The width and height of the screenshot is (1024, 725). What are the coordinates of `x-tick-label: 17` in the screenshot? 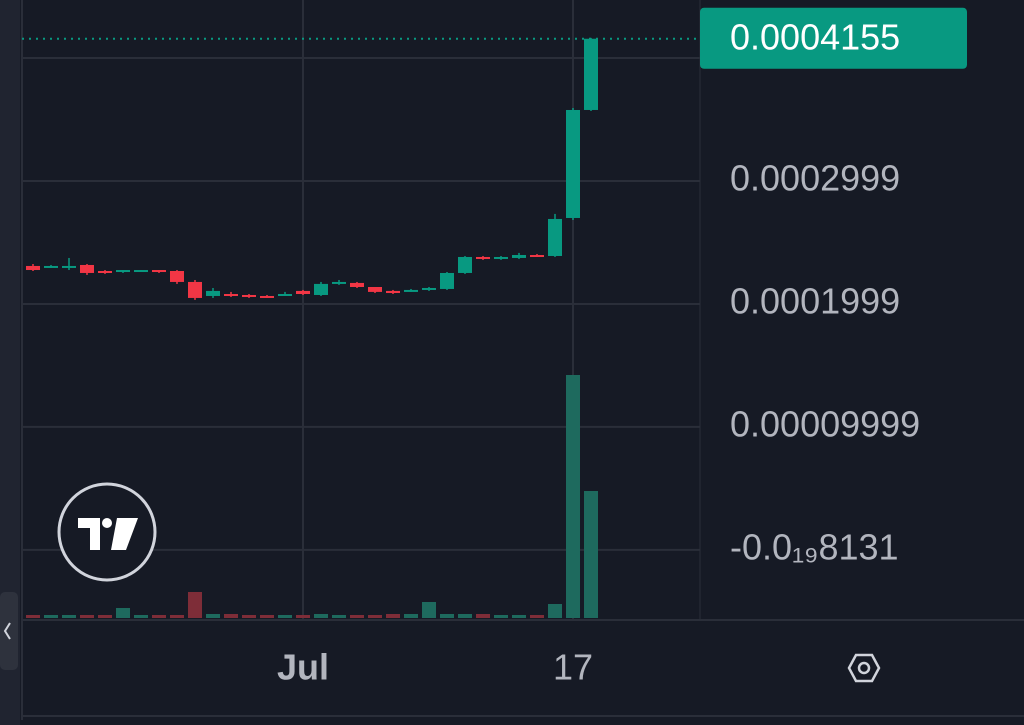 It's located at (573, 667).